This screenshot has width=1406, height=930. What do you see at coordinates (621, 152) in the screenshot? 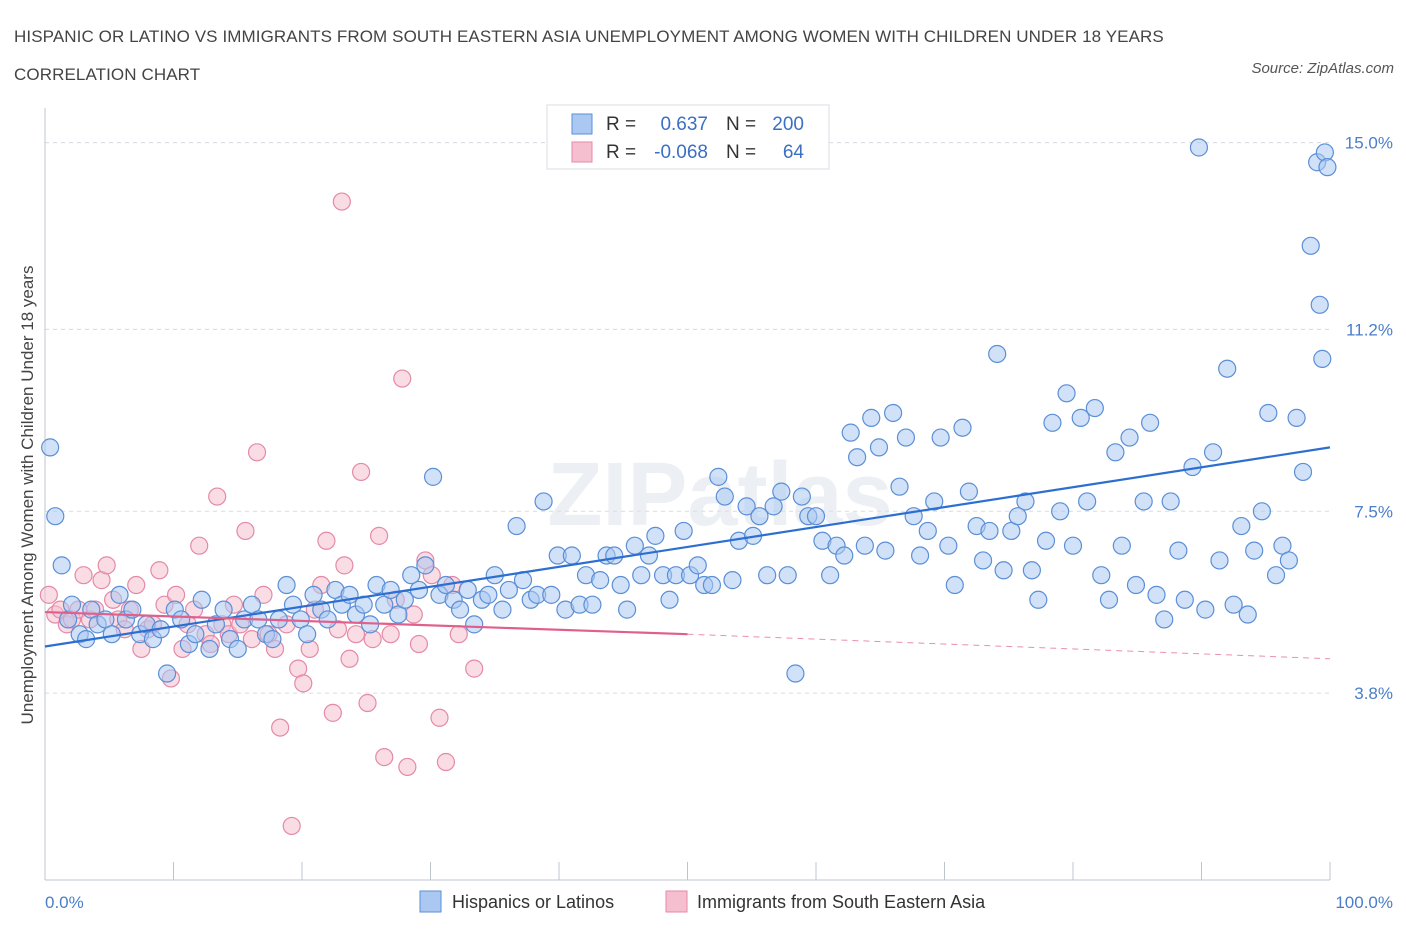
I see `legend-r-label-2: R =` at bounding box center [621, 152].